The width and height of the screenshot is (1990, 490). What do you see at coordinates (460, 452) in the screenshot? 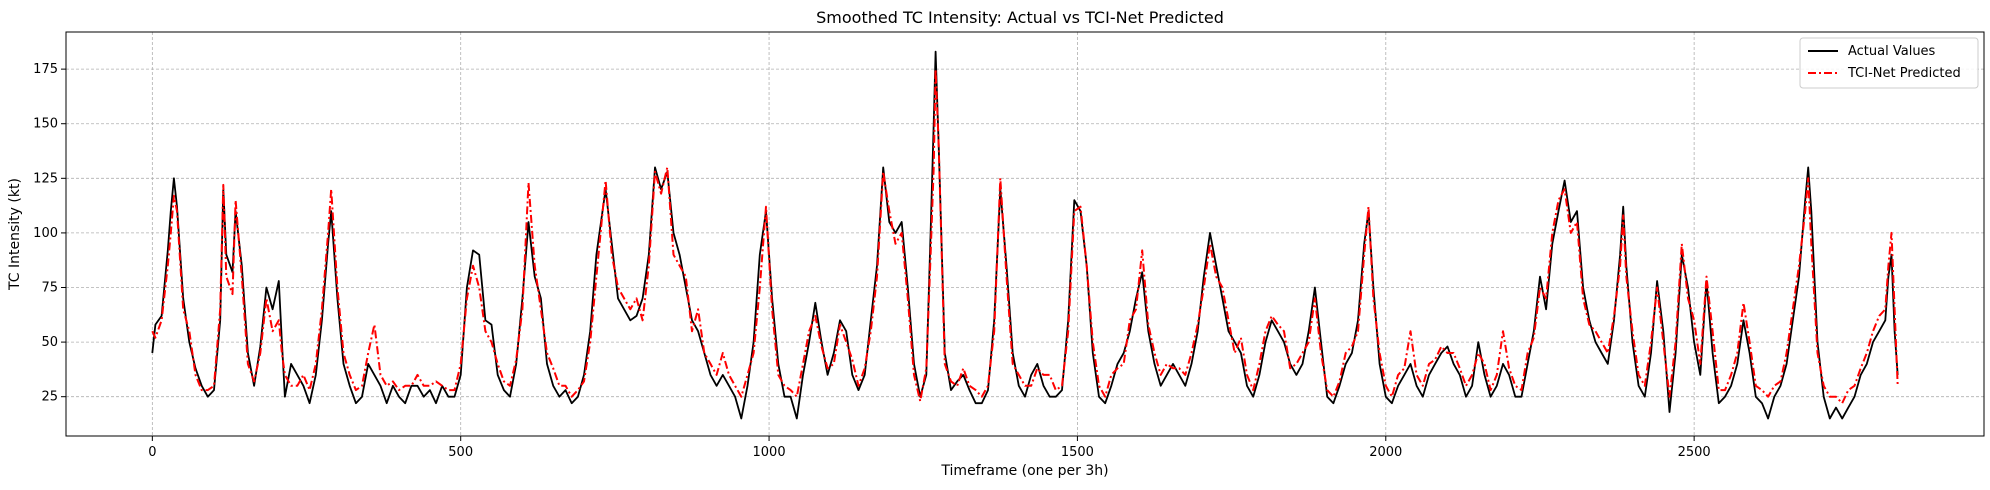
I see `x-tick-label: 500` at bounding box center [460, 452].